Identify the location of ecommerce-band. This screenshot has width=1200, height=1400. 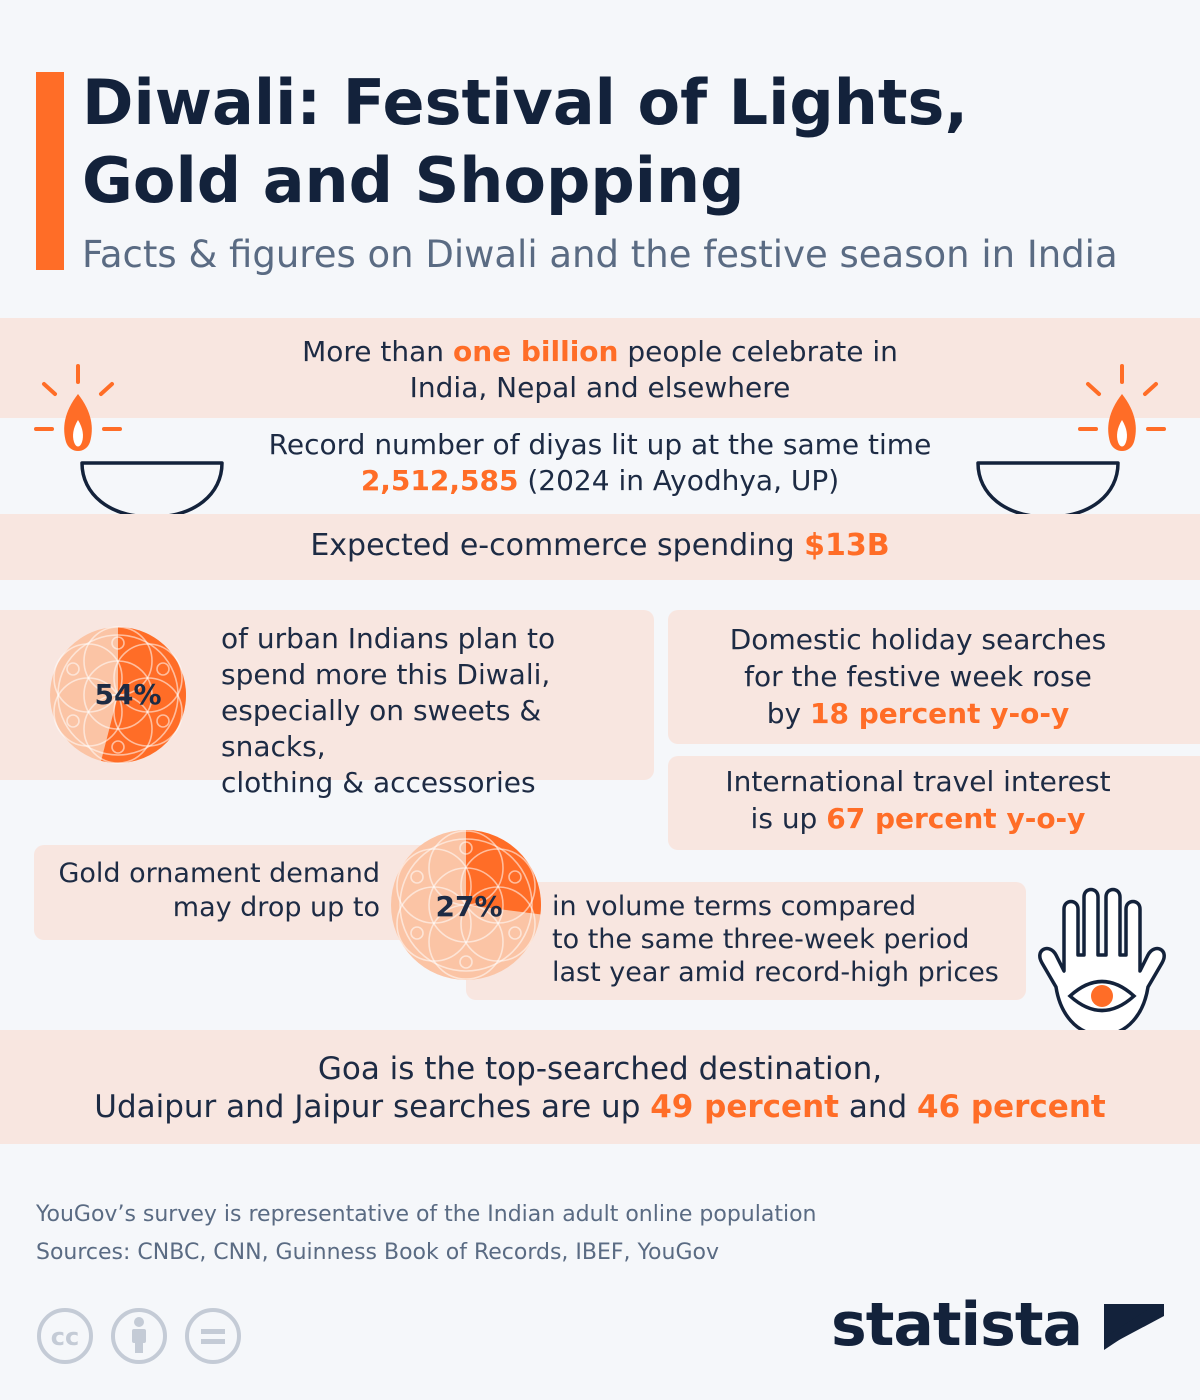
(600, 547).